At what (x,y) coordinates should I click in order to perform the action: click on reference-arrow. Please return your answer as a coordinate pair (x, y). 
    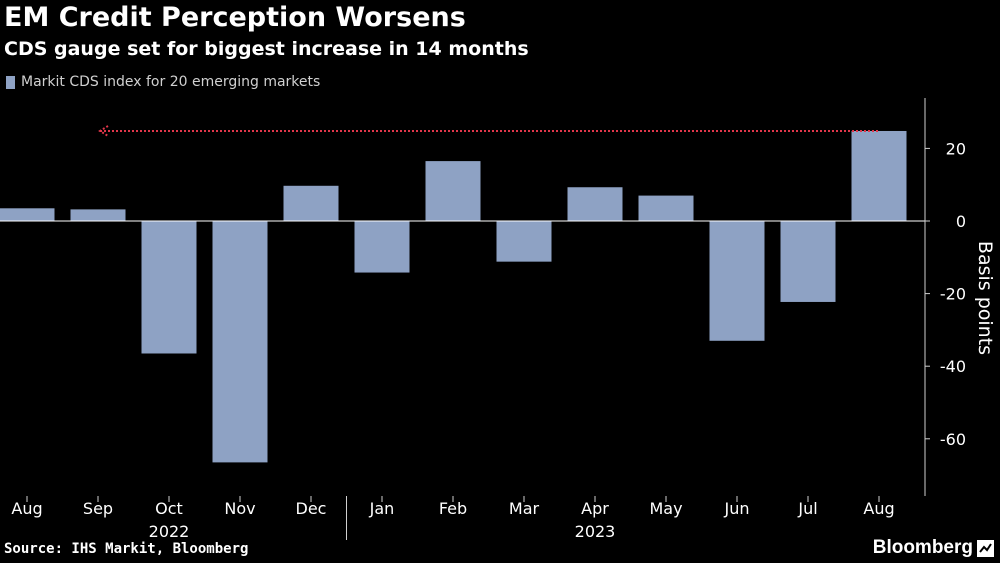
    Looking at the image, I should click on (103, 131).